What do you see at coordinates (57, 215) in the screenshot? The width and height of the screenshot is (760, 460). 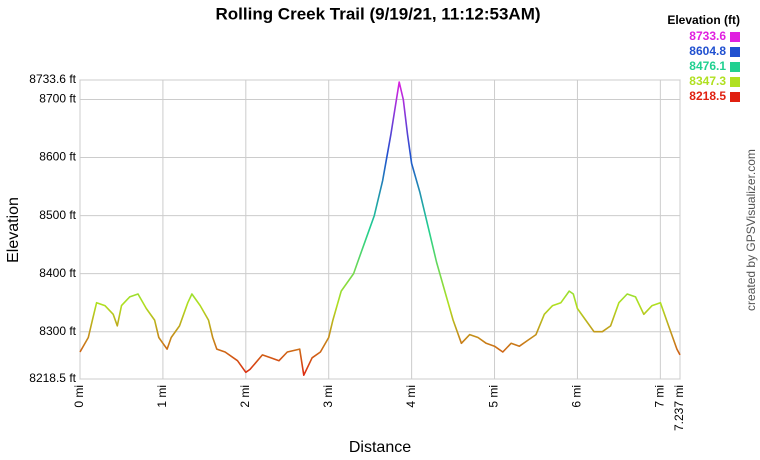 I see `y-tick-label: 8500 ft` at bounding box center [57, 215].